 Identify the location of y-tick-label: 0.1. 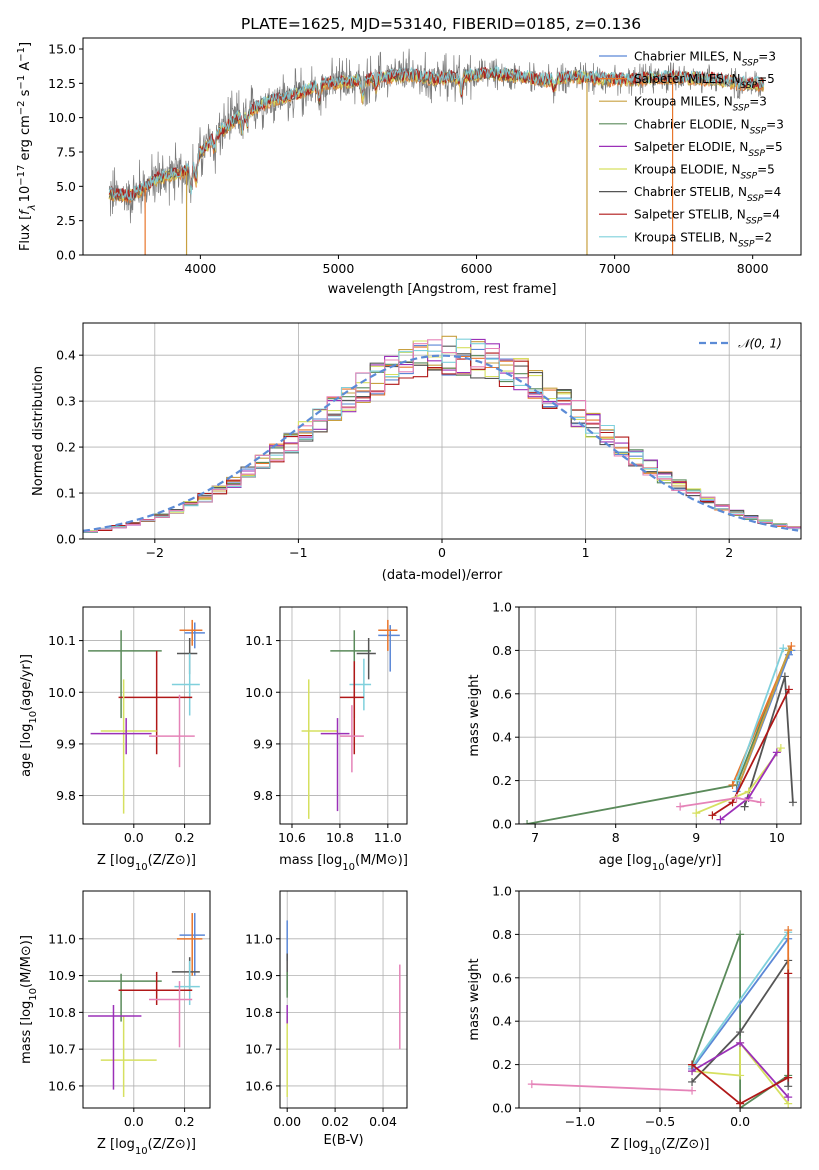
(66, 493).